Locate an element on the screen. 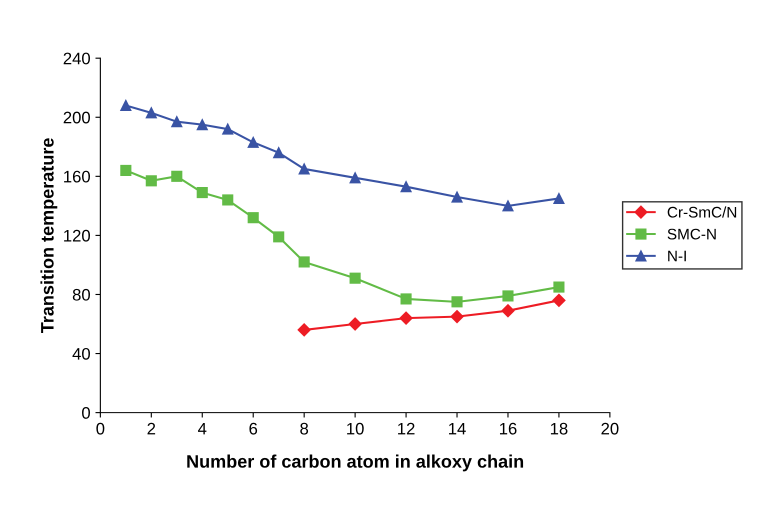  x-tick-label: 8 is located at coordinates (304, 428).